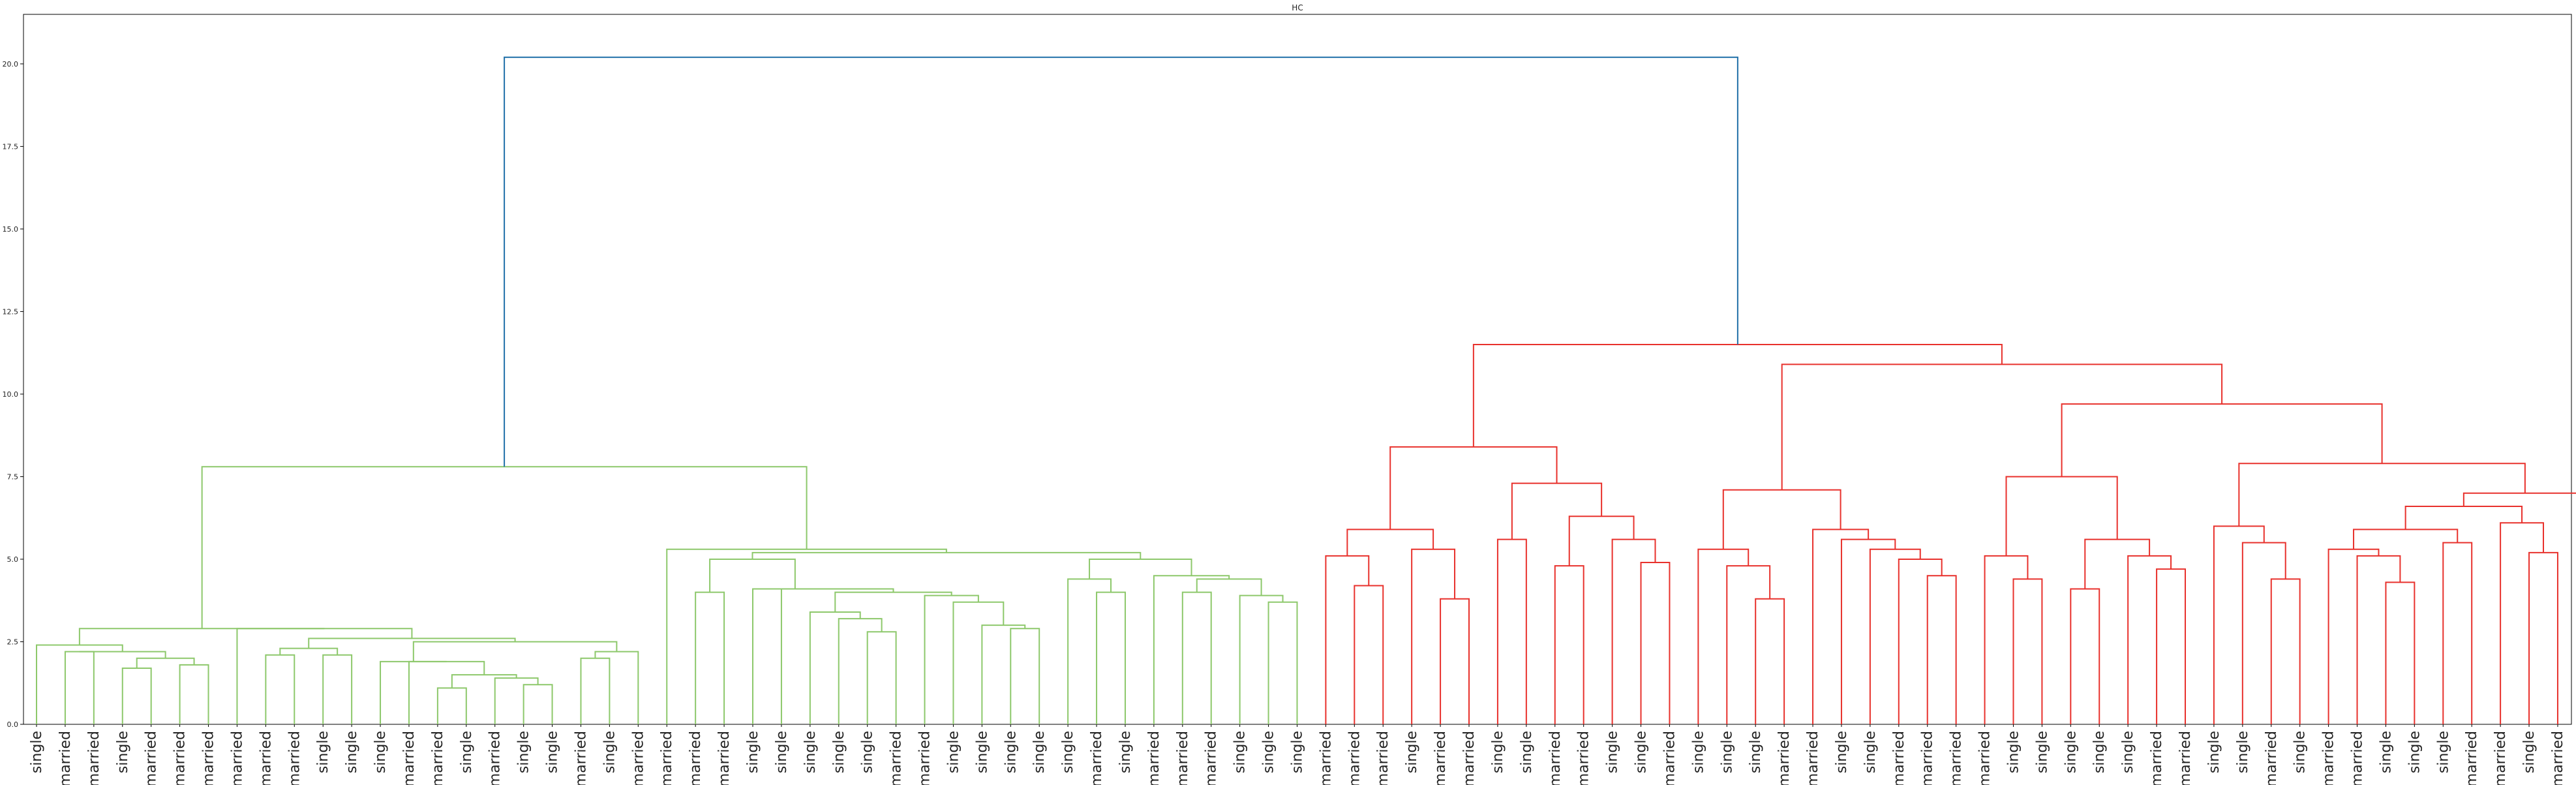 The height and width of the screenshot is (785, 2576). What do you see at coordinates (11, 395) in the screenshot?
I see `y-tick-label: 10.0` at bounding box center [11, 395].